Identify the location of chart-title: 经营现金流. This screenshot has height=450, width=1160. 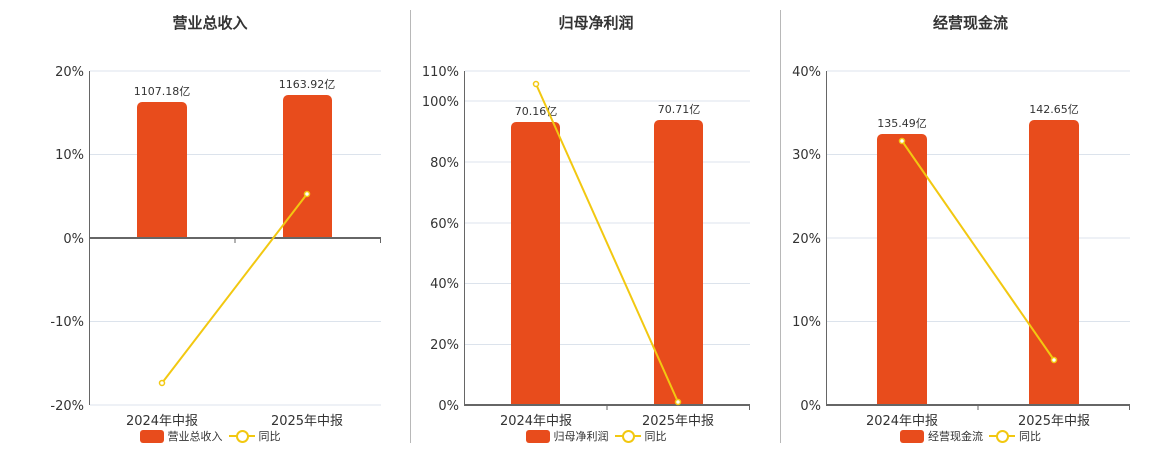
(970, 23).